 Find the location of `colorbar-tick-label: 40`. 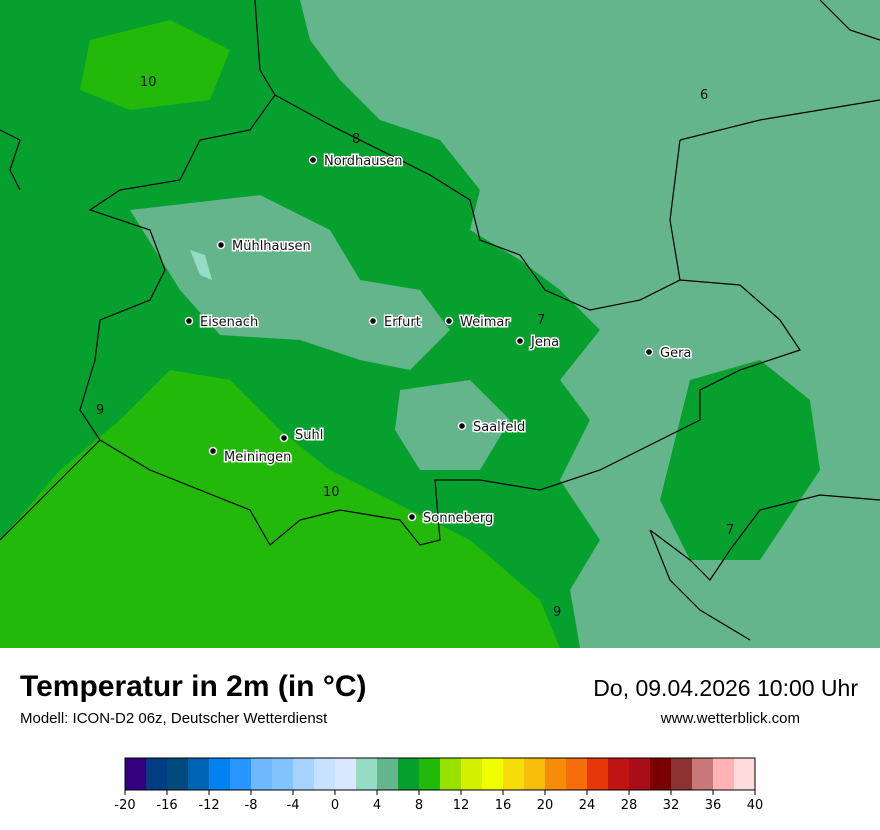

colorbar-tick-label: 40 is located at coordinates (755, 805).